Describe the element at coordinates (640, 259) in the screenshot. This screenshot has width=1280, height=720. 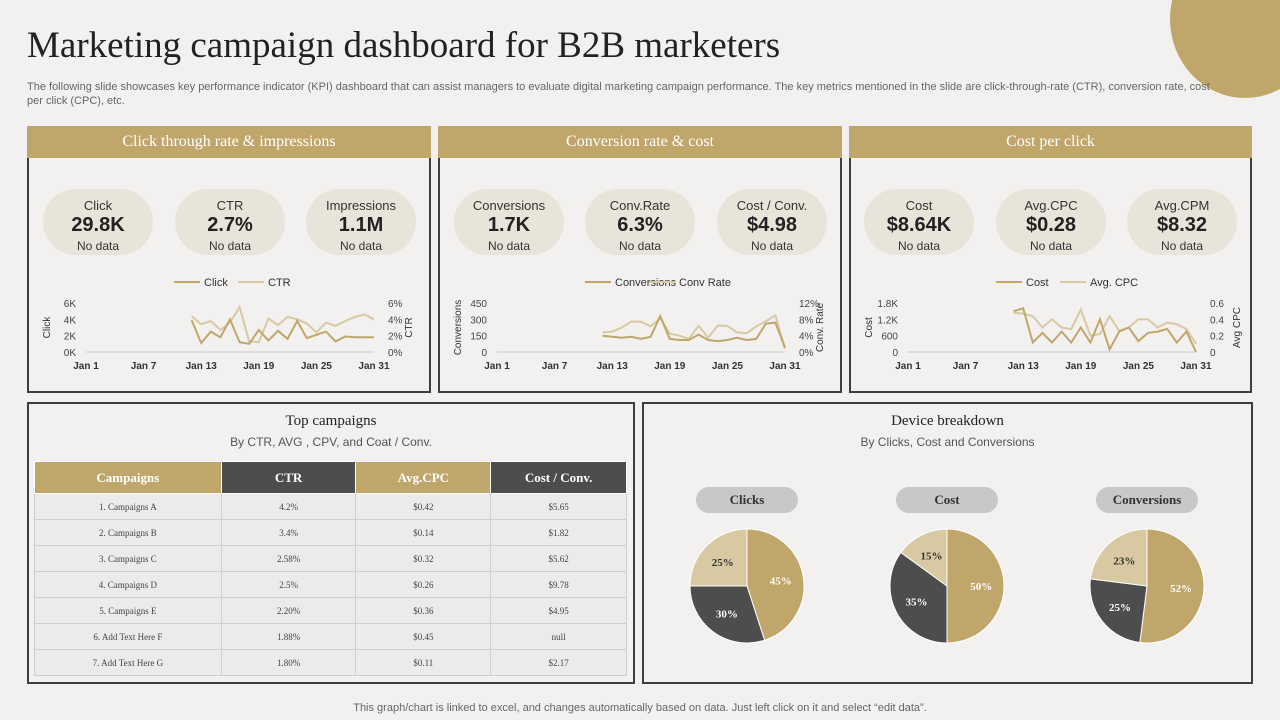
I see `panel-conversion` at that location.